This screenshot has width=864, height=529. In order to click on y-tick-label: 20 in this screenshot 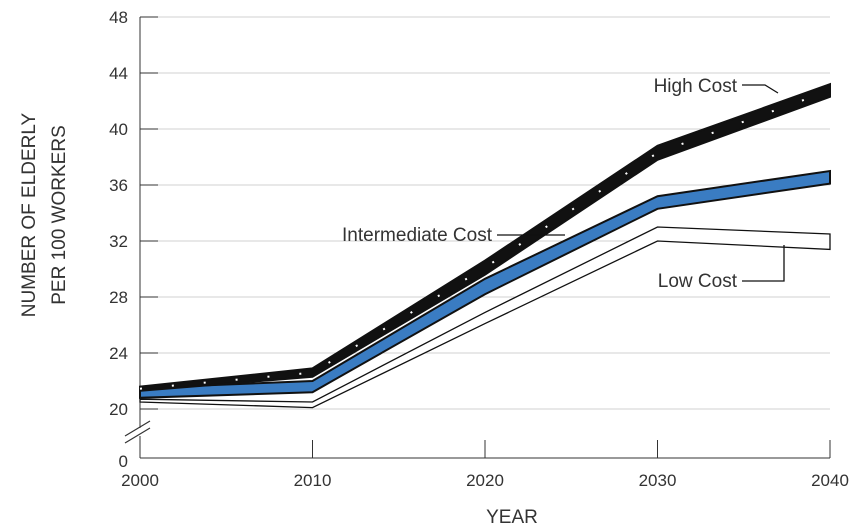, I will do `click(118, 409)`.